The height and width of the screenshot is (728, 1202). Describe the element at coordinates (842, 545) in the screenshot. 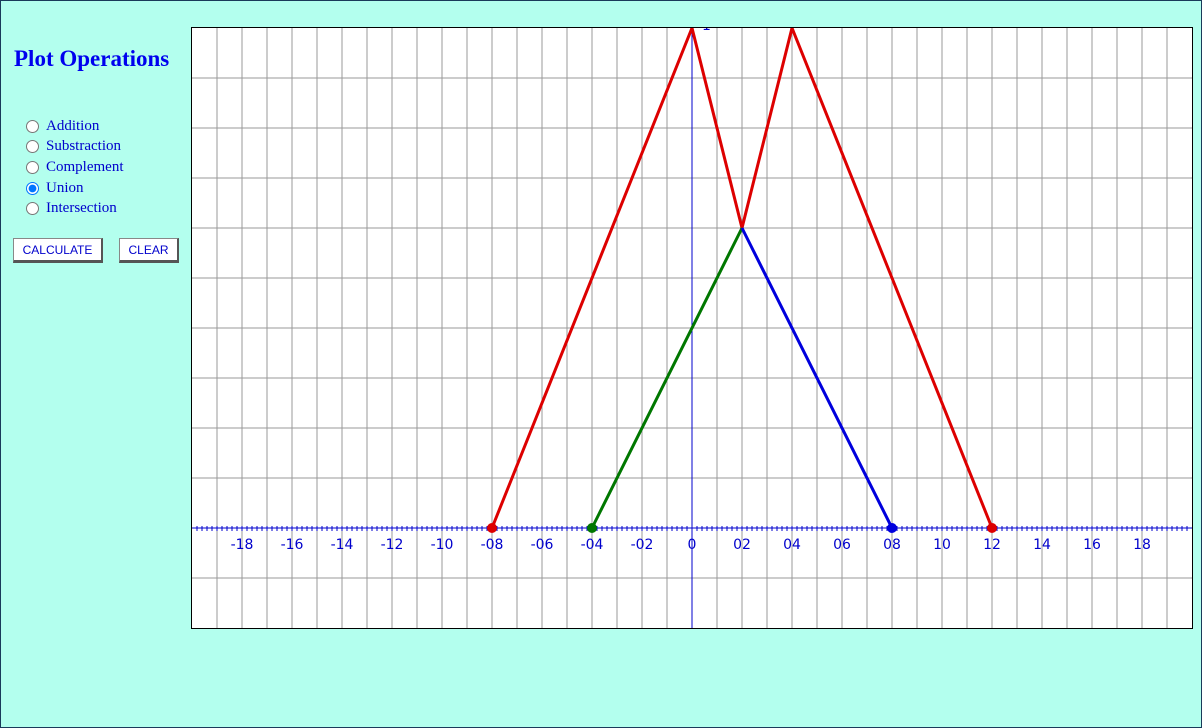

I see `x-tick-label: 06` at that location.